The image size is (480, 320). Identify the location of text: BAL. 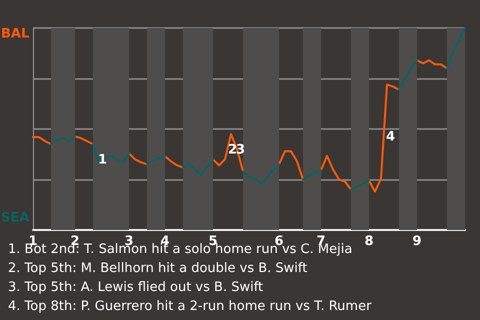
(15, 34).